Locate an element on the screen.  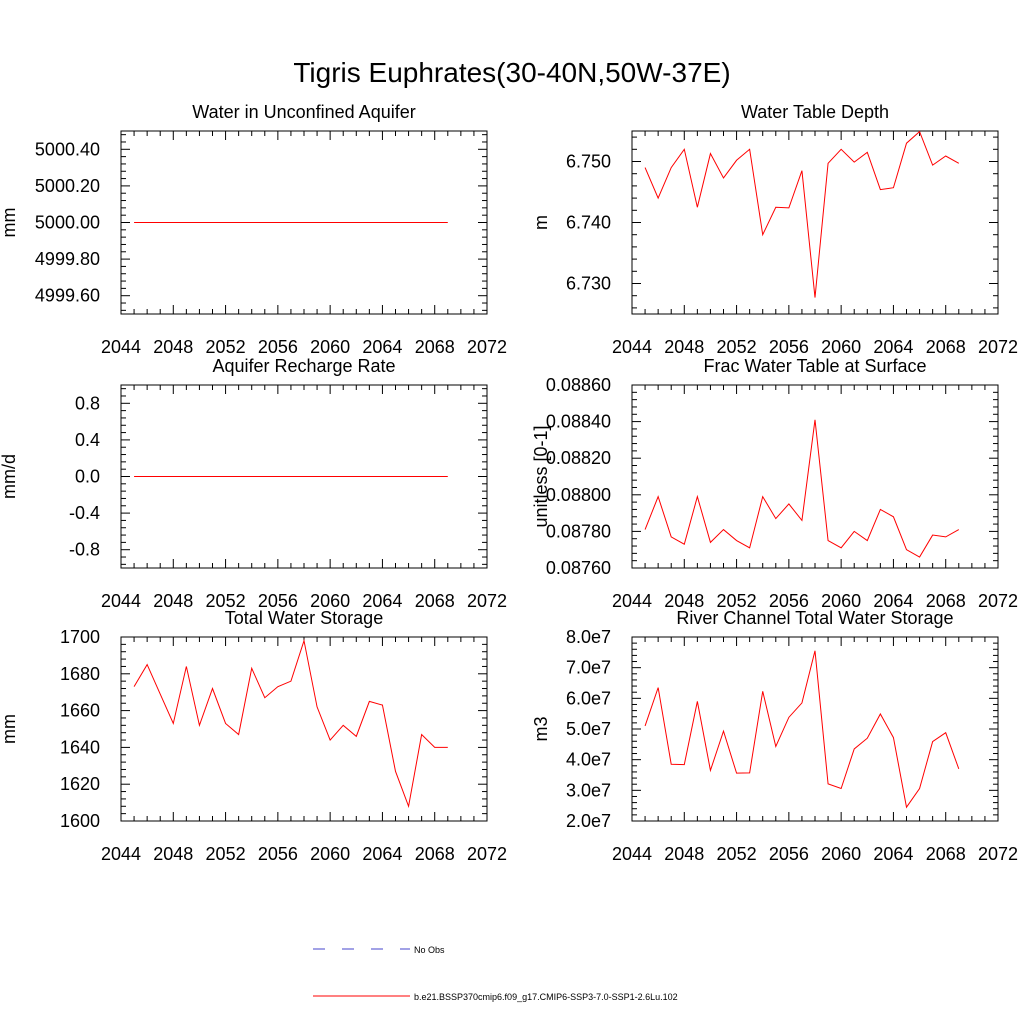
y-tick-label: 6.730 is located at coordinates (588, 284).